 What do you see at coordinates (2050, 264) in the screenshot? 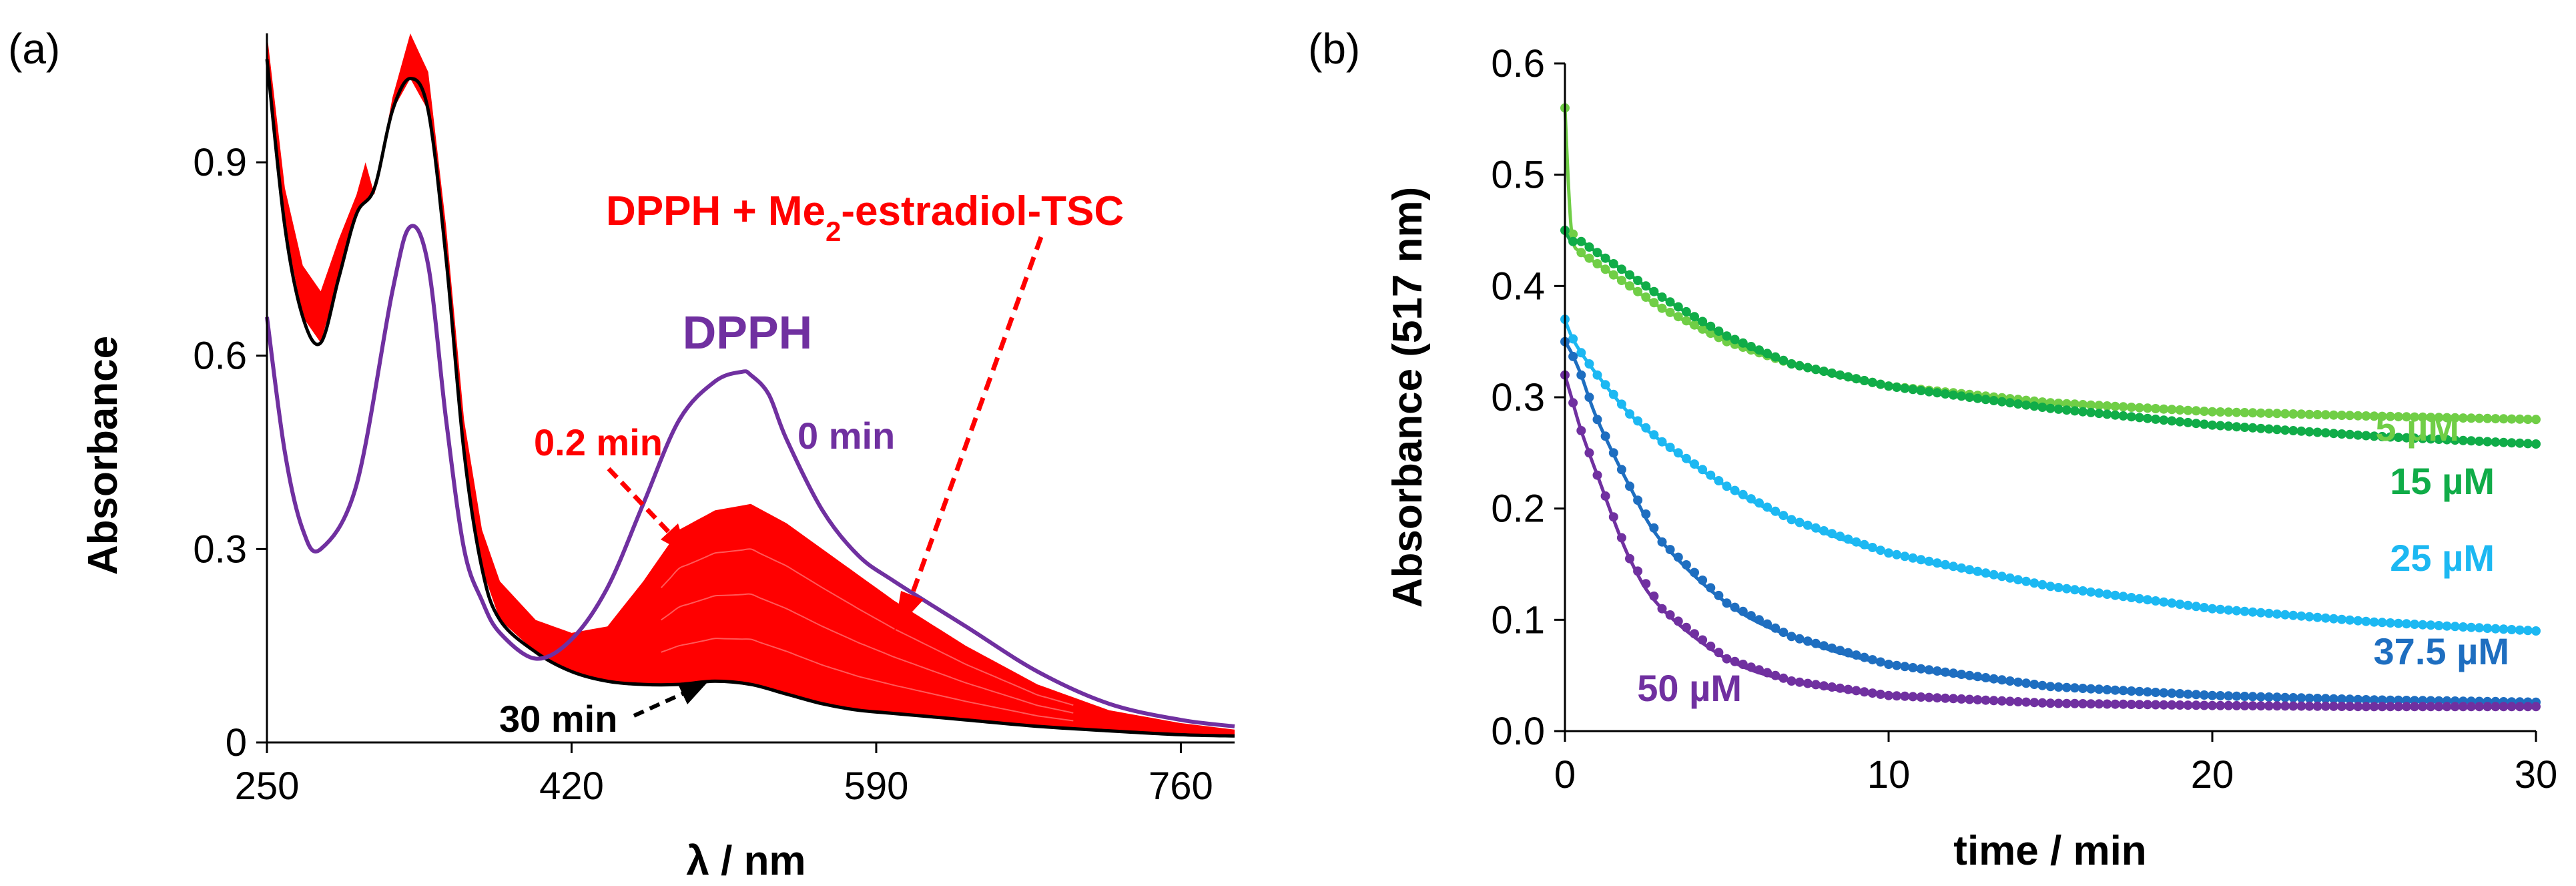
I see `b-series-line` at bounding box center [2050, 264].